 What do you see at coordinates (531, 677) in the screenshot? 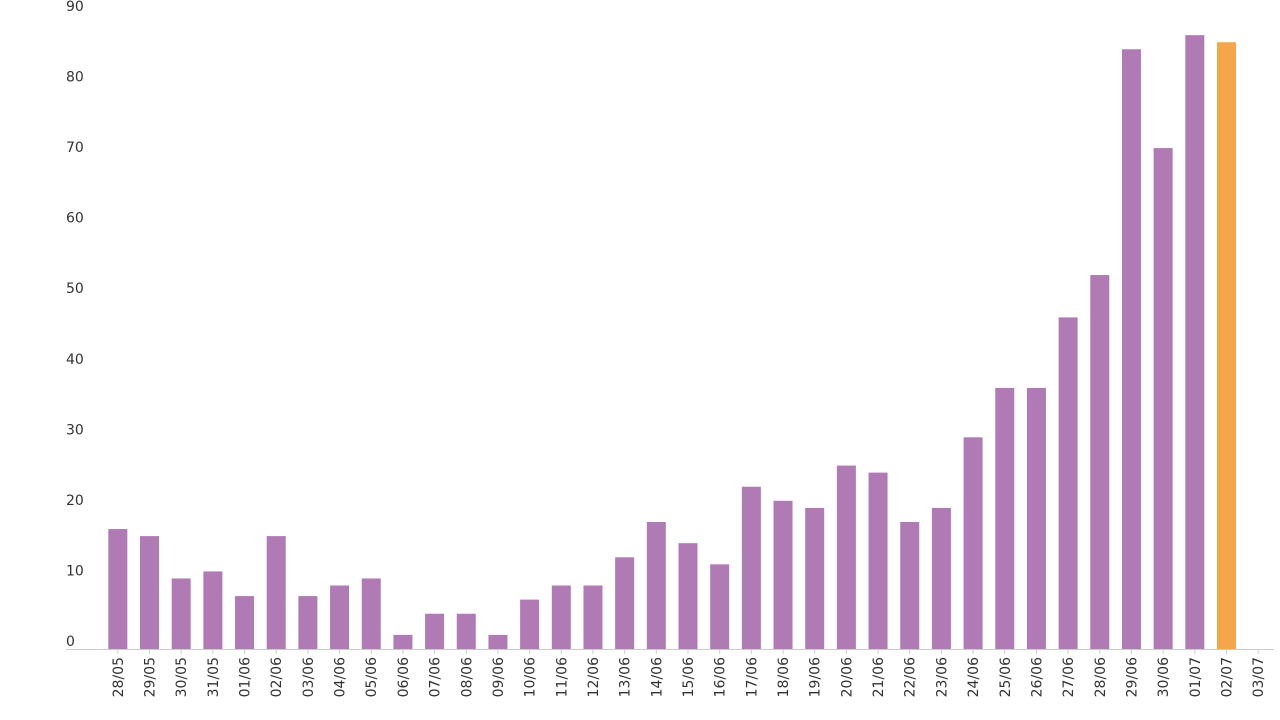
I see `x-tick-label: 10/06` at bounding box center [531, 677].